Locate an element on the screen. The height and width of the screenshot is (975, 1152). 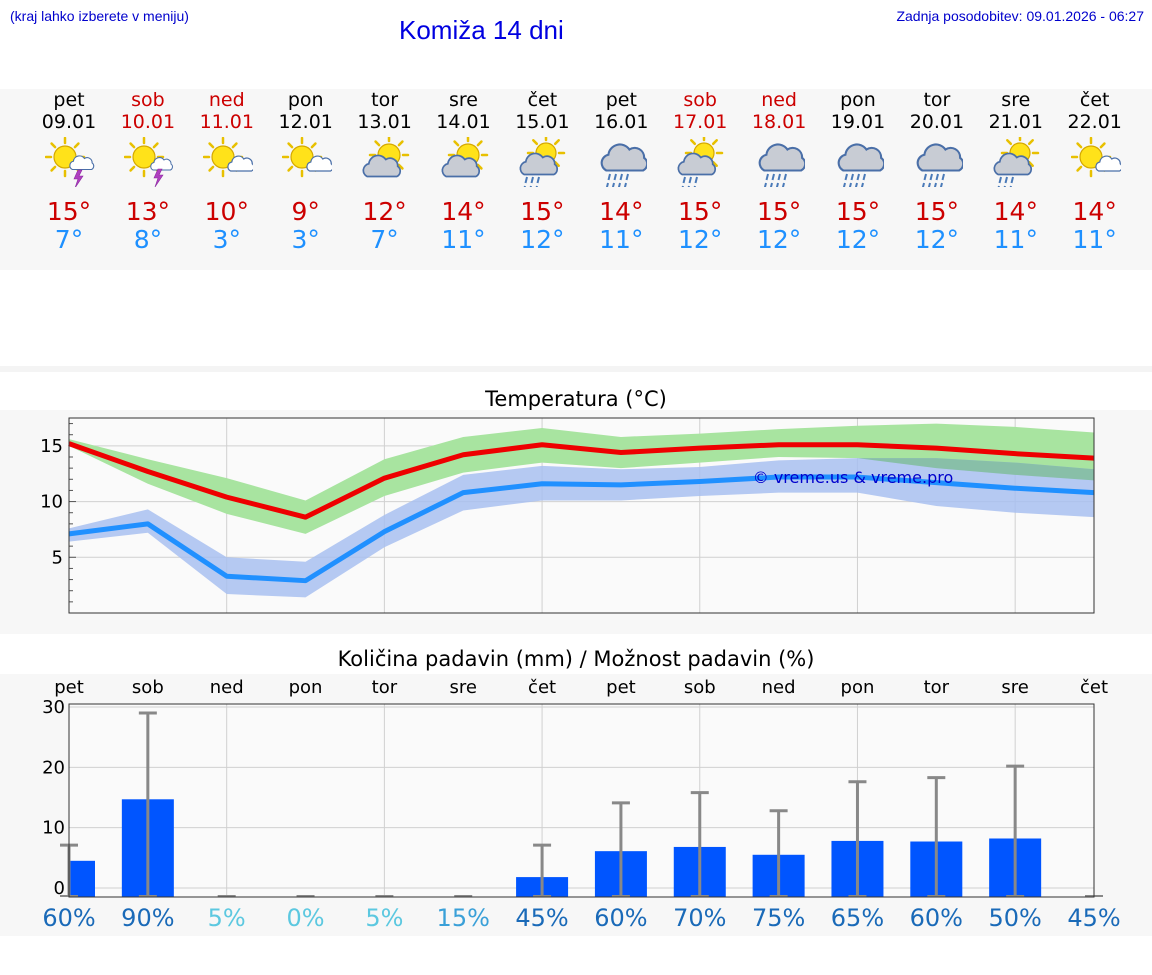
x-day-label: tor is located at coordinates (385, 687).